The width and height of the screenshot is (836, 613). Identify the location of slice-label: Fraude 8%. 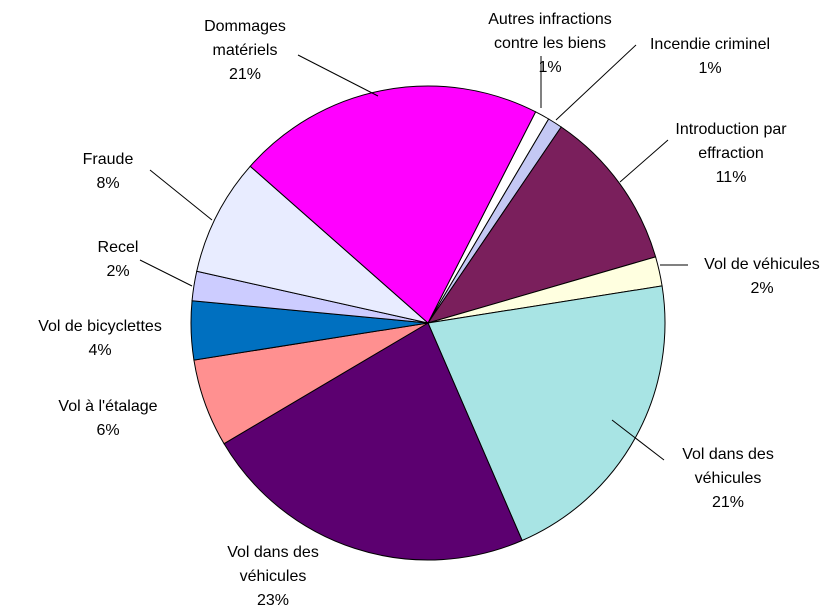
(108, 172).